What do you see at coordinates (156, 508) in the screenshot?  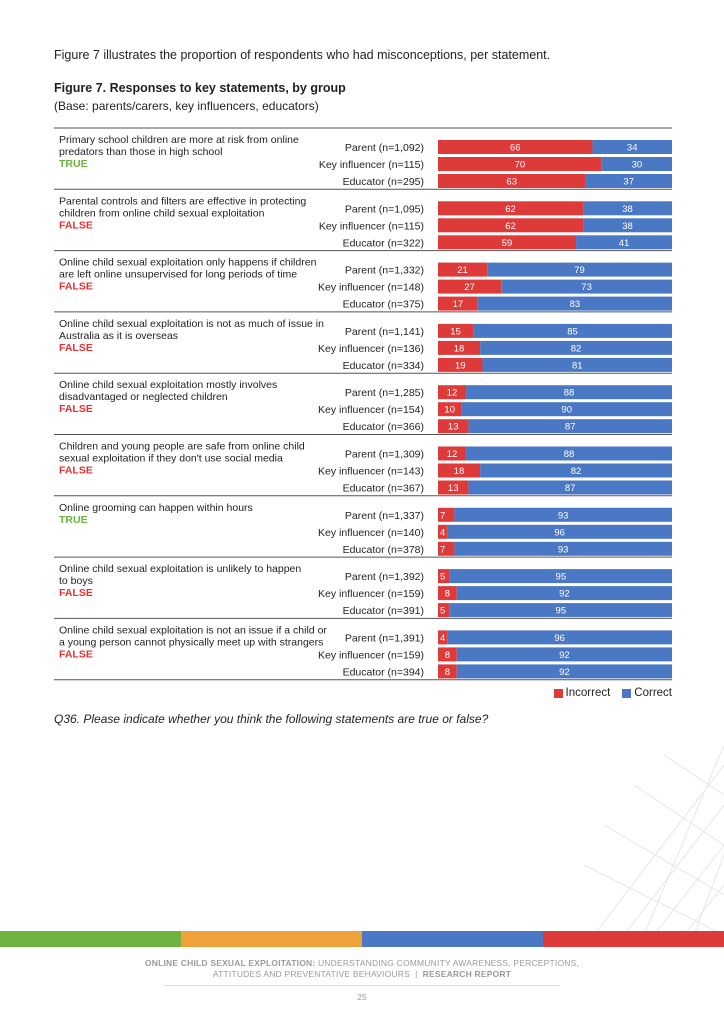 I see `statement-text: Online grooming can happen within hours` at bounding box center [156, 508].